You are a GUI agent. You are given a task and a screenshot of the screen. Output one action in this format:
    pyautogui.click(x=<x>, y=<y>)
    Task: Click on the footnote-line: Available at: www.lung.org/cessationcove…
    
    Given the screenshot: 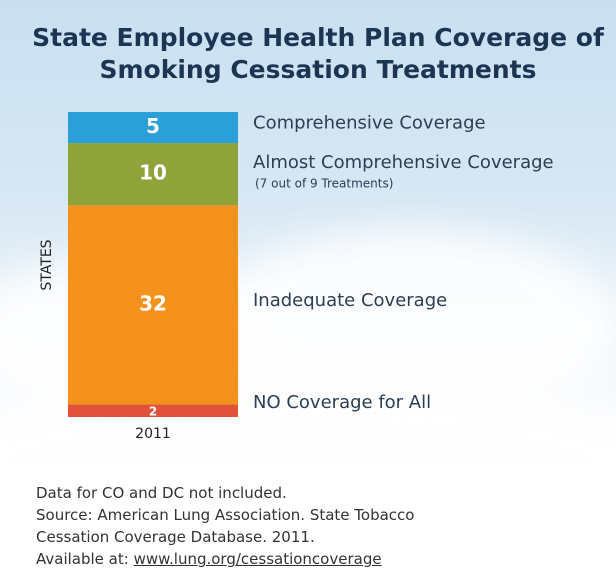 What is the action you would take?
    pyautogui.click(x=209, y=559)
    